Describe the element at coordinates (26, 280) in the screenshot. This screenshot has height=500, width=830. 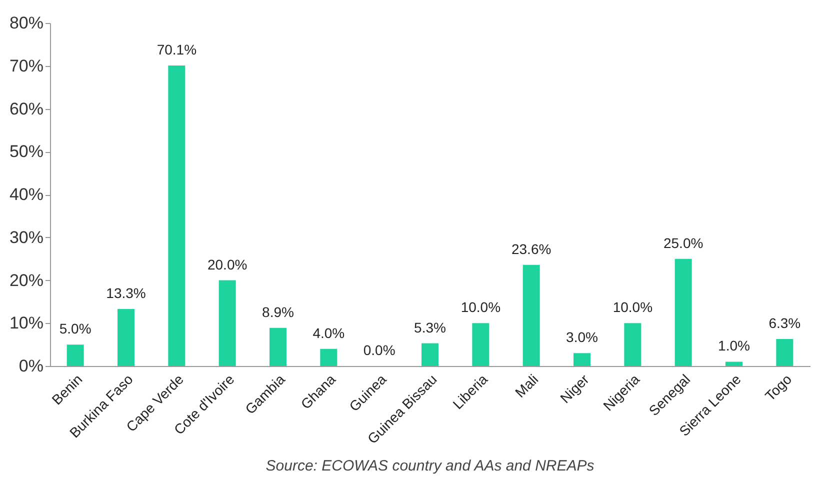
I see `y-tick-label: 20%` at that location.